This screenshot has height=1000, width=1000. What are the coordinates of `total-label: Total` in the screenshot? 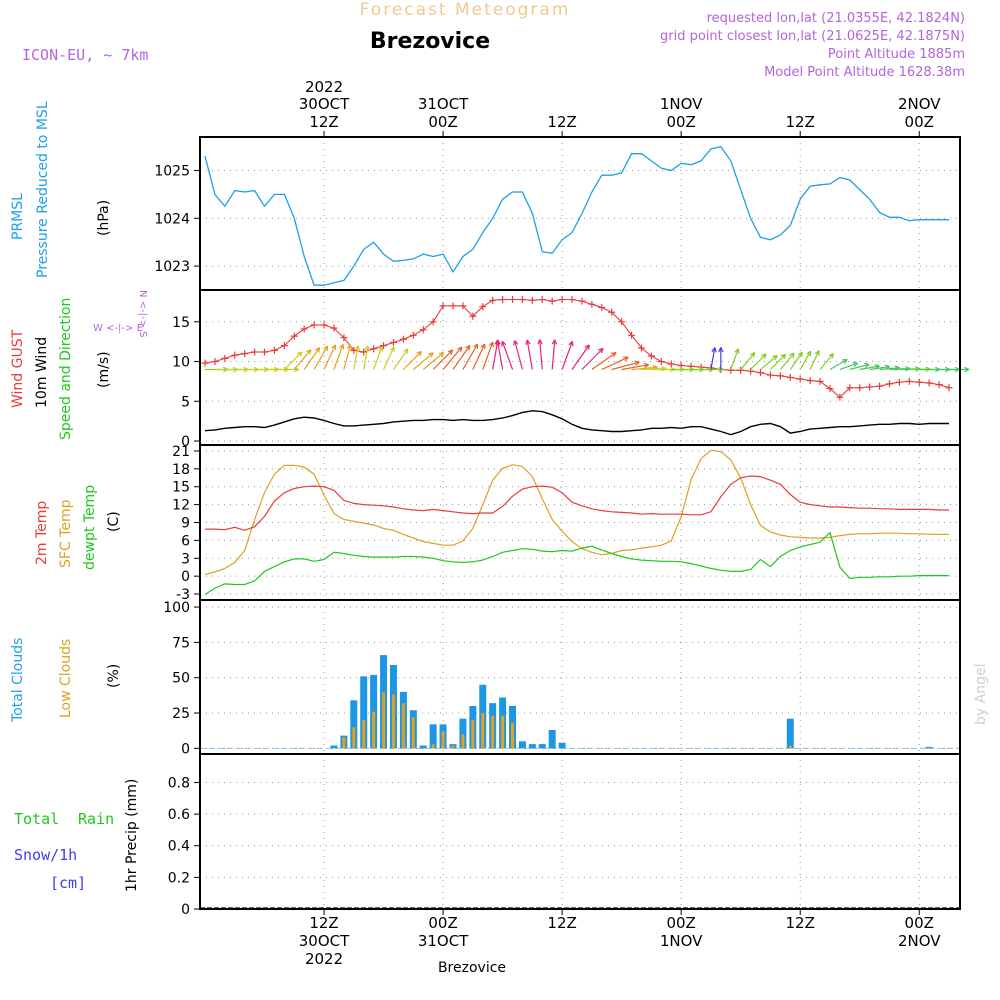 It's located at (36, 819).